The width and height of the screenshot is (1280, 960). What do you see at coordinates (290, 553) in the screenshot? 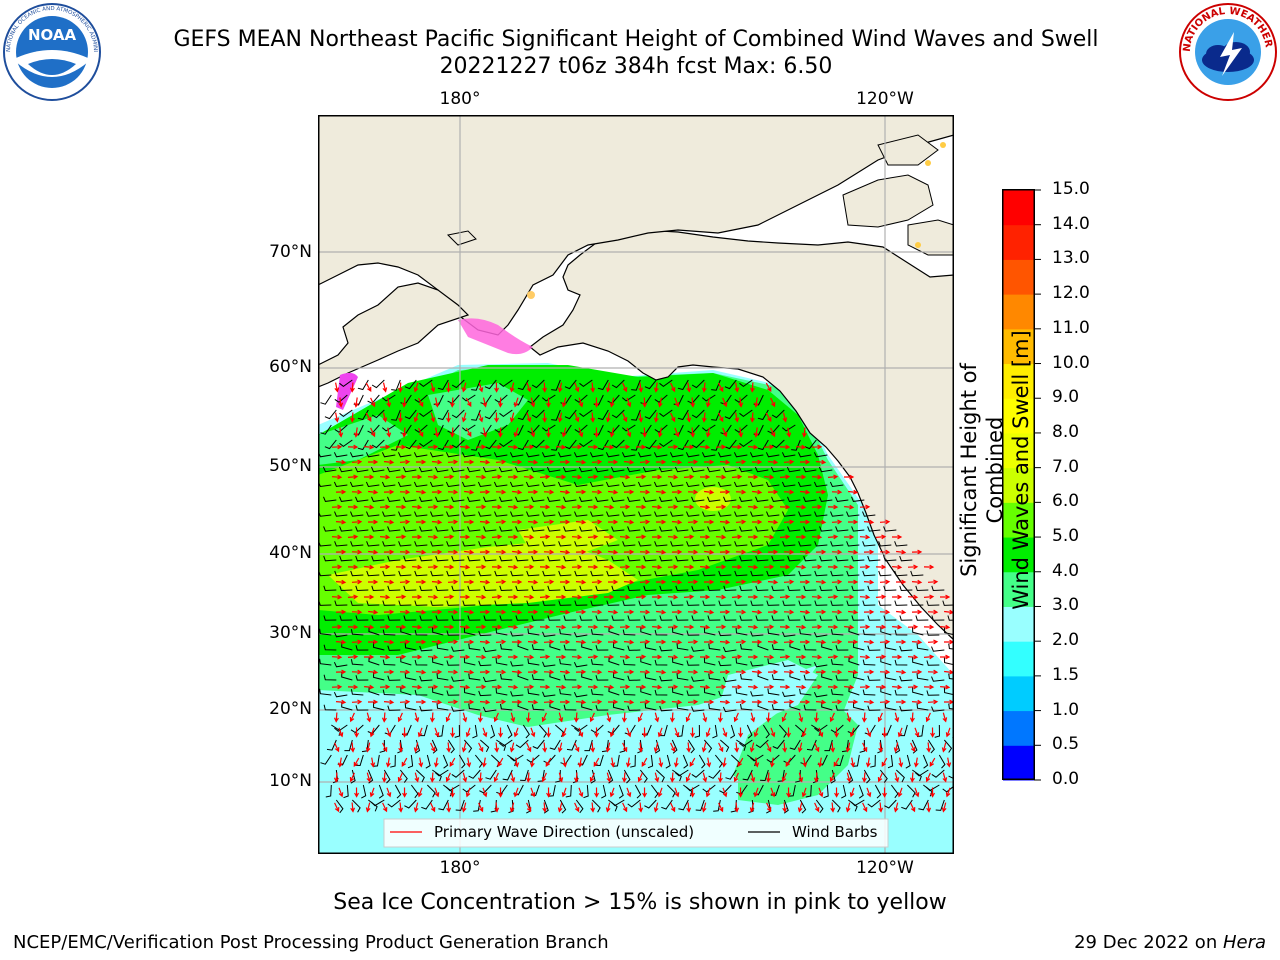
I see `lat-label-40n: 40°N` at bounding box center [290, 553].